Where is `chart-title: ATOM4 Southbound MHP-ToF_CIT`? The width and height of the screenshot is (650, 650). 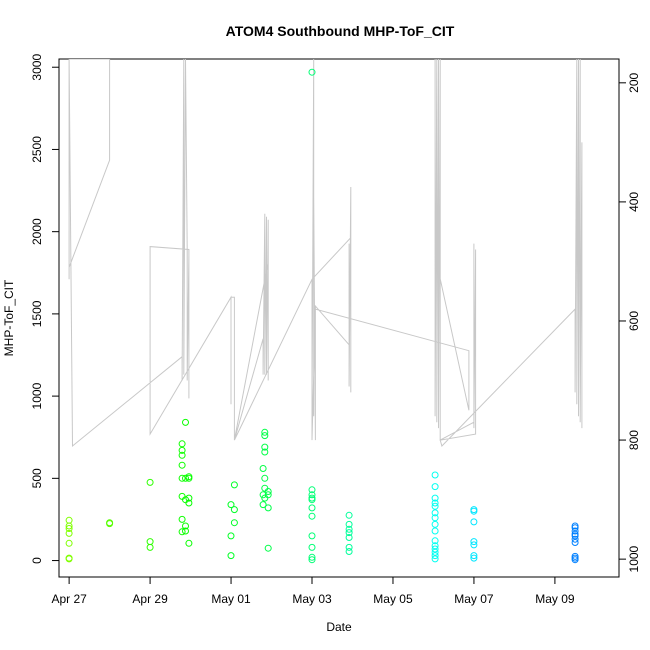 chart-title: ATOM4 Southbound MHP-ToF_CIT is located at coordinates (340, 31).